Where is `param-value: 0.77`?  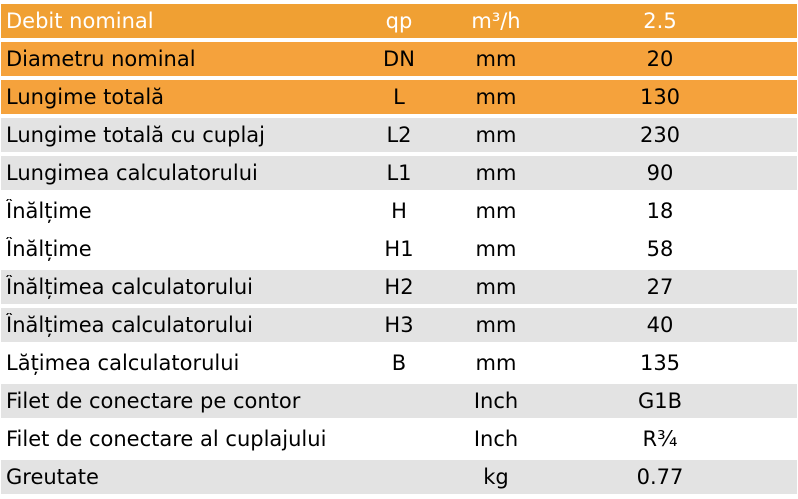 param-value: 0.77 is located at coordinates (660, 477).